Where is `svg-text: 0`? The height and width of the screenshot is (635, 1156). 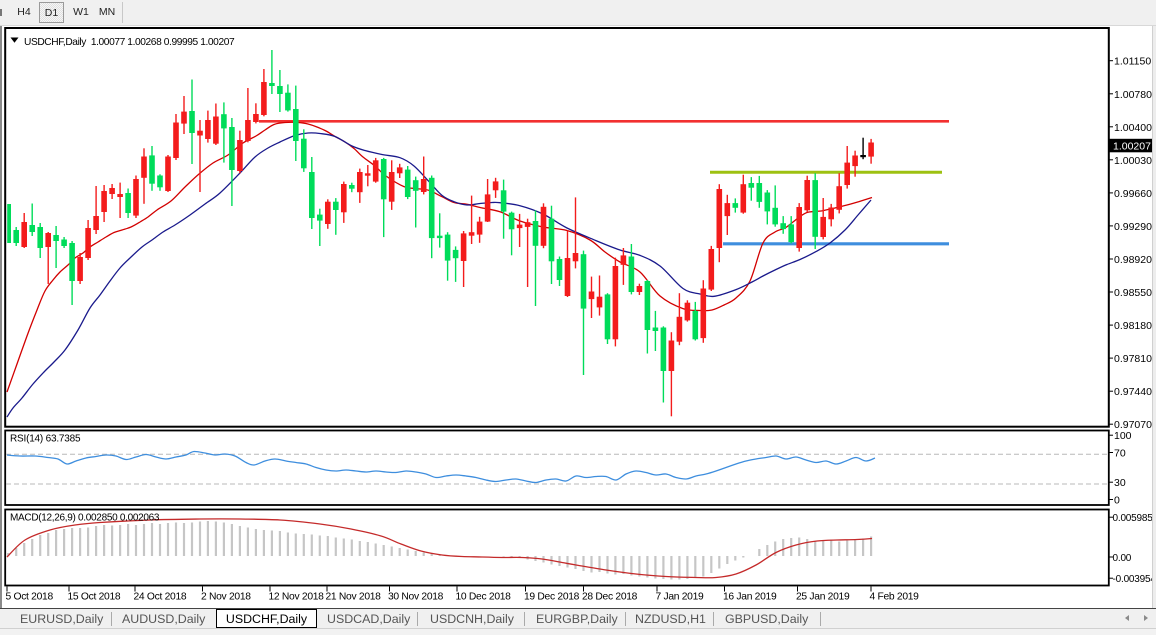
svg-text: 0 is located at coordinates (1117, 500).